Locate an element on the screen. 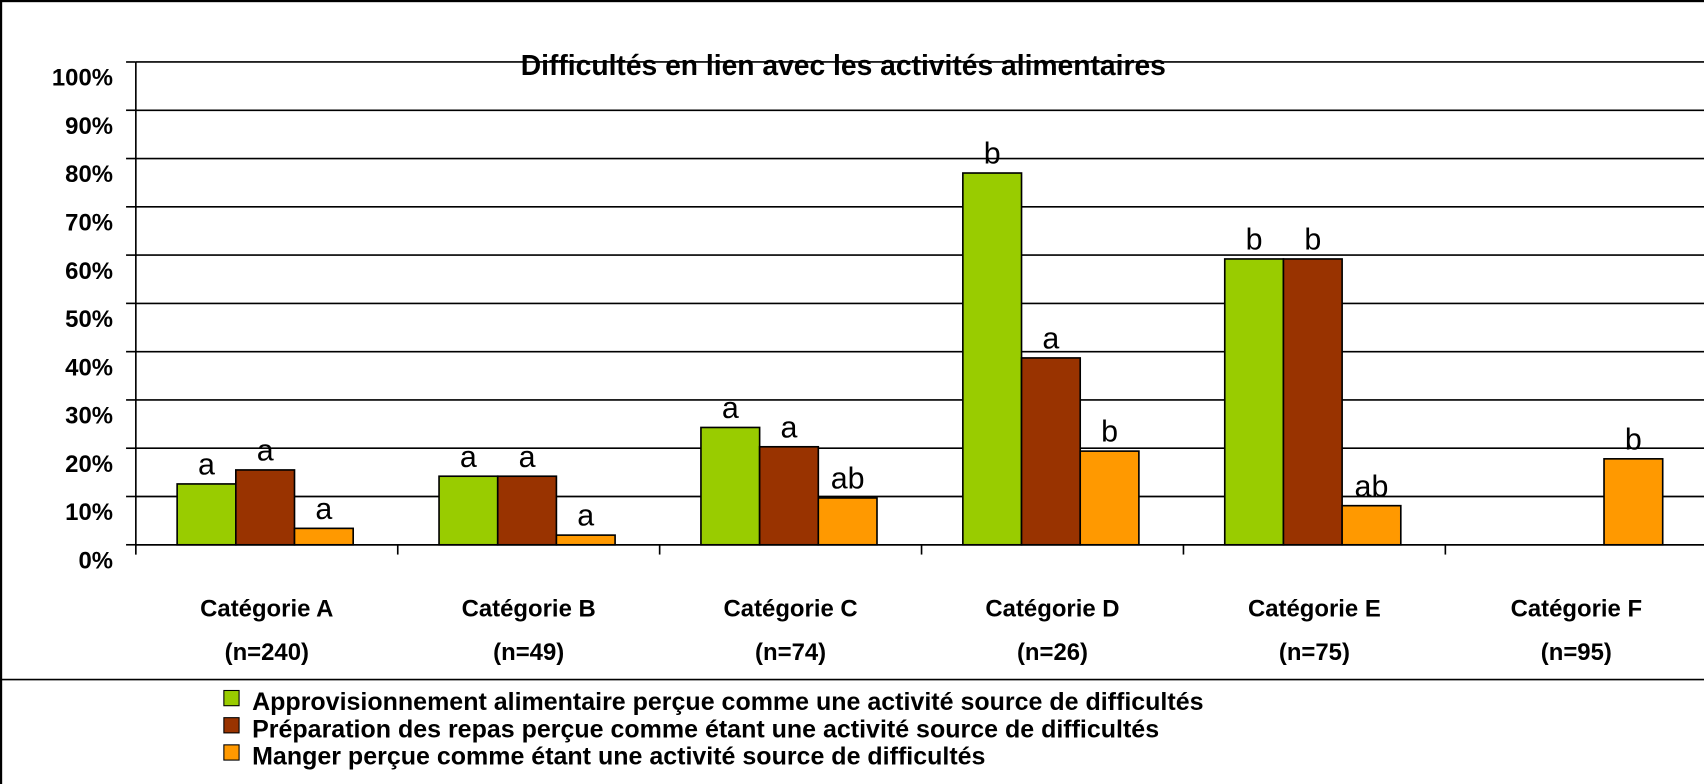 This screenshot has height=784, width=1704. x-tick-sublabel: (n=26) is located at coordinates (1052, 652).